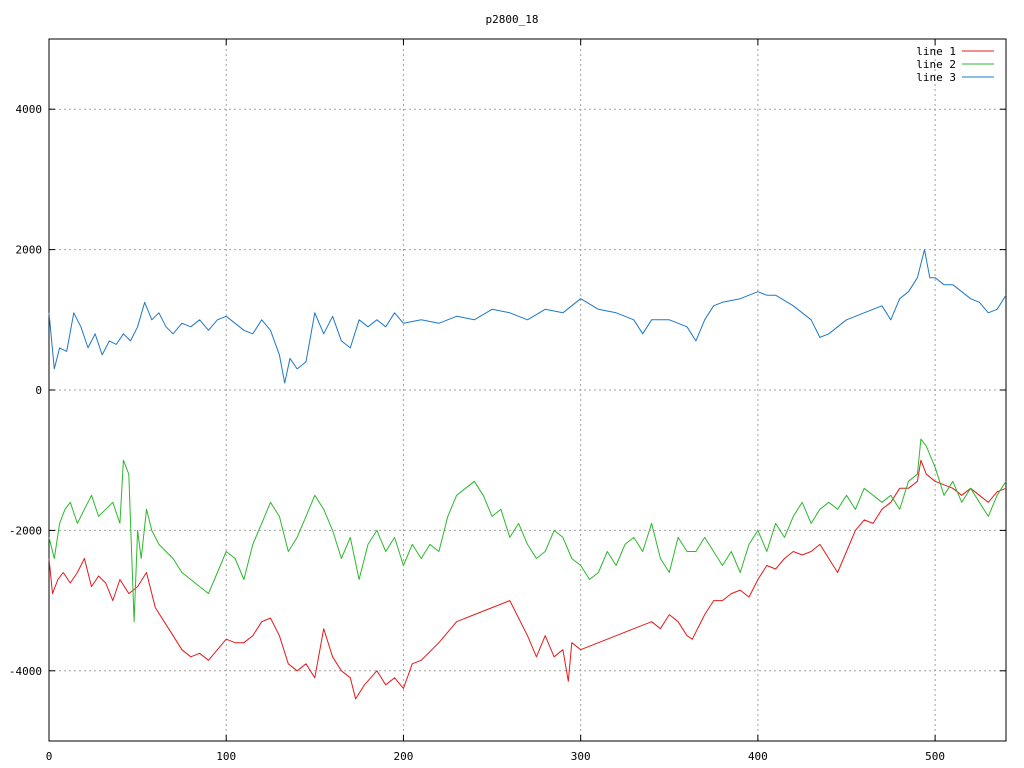  I want to click on y-tick-label: 2000, so click(29, 250).